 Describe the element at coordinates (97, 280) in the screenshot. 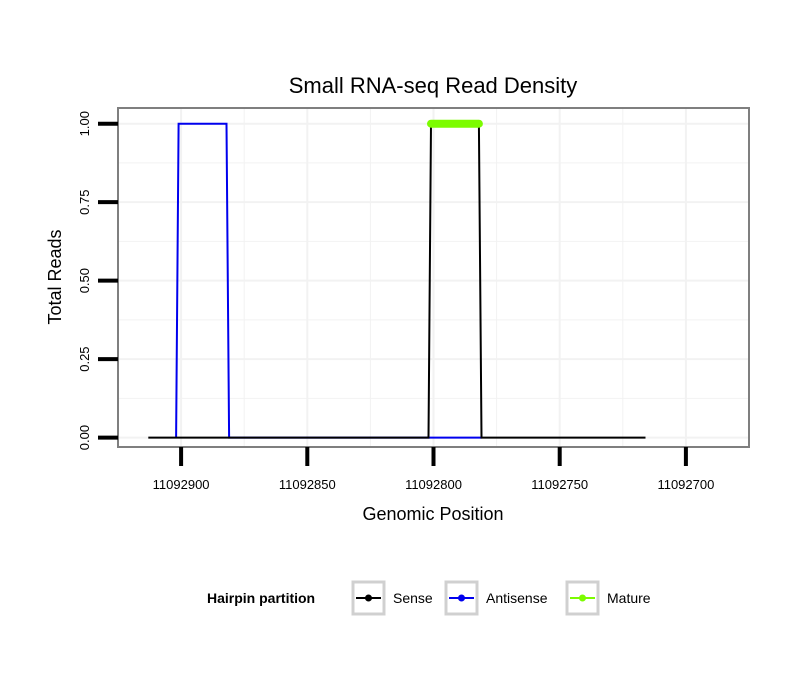

I see `y-axis: 0.00 0.25 0.50 0.75 1.00` at that location.